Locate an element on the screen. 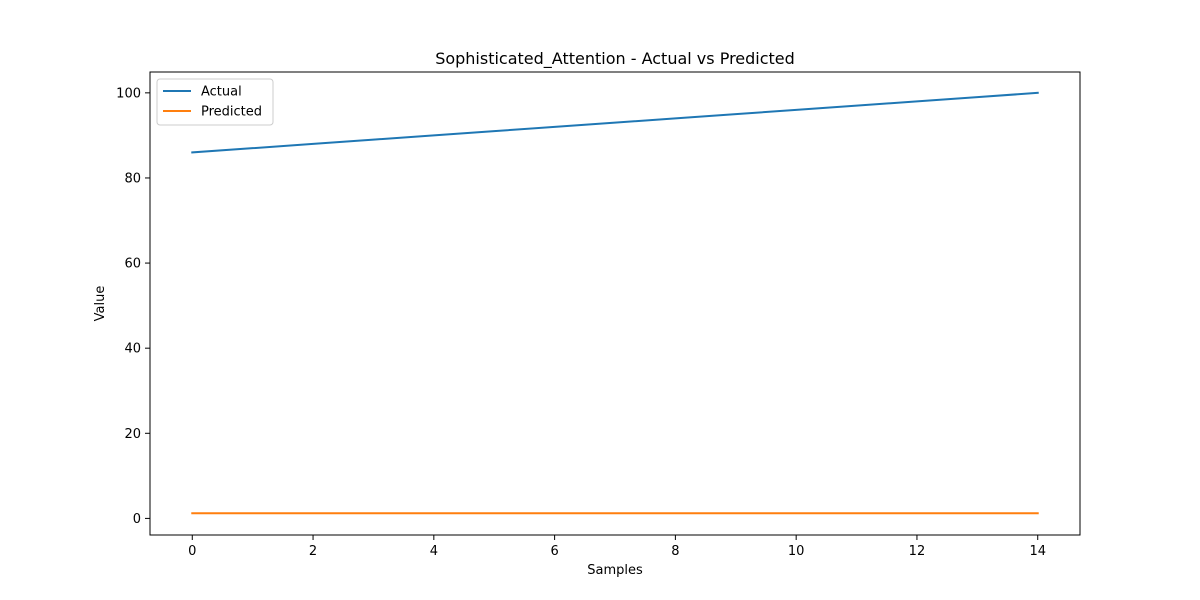  x-tick-label: 6 is located at coordinates (554, 551).